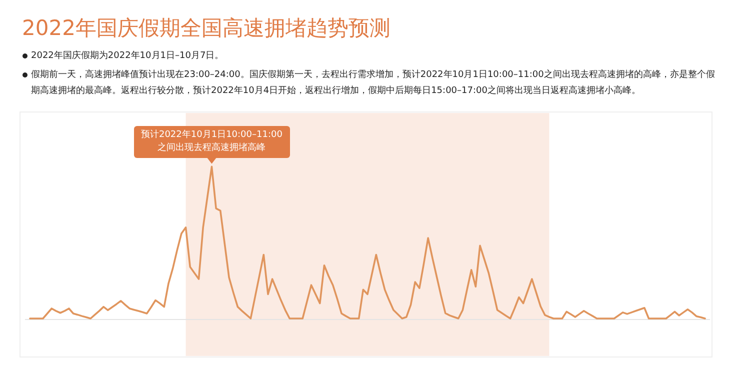 This screenshot has width=744, height=386. Describe the element at coordinates (128, 56) in the screenshot. I see `text: 2022年国庆假期为2022年10月1日–10月7日。` at that location.